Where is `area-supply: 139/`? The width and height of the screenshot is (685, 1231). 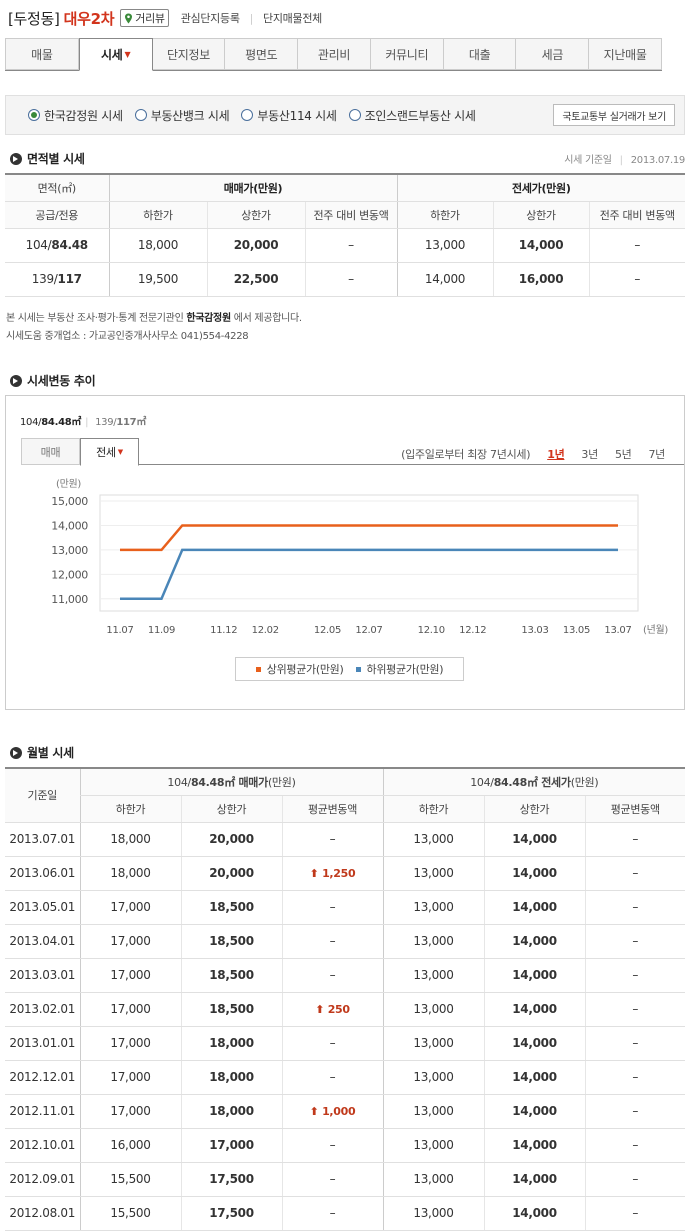 area-supply: 139/ is located at coordinates (44, 279).